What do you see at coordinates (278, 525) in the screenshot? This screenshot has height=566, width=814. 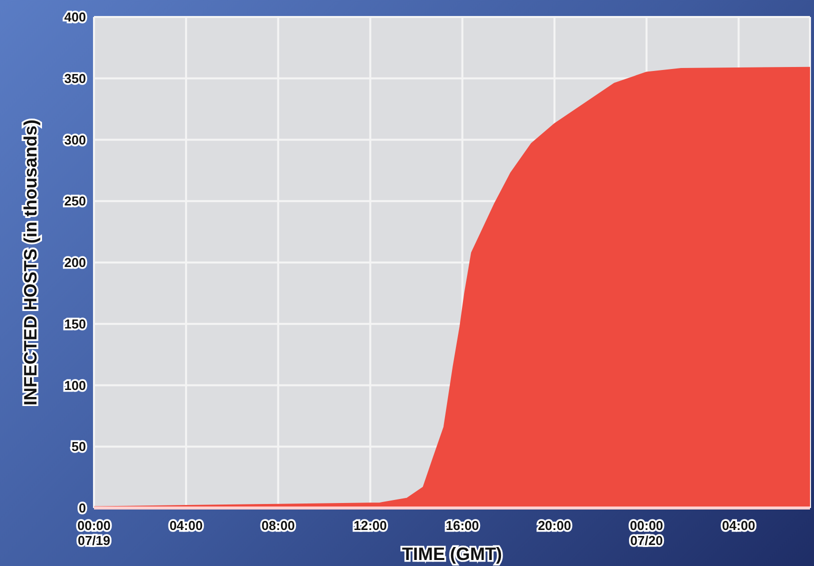 I see `x-tick-label: 08:00` at bounding box center [278, 525].